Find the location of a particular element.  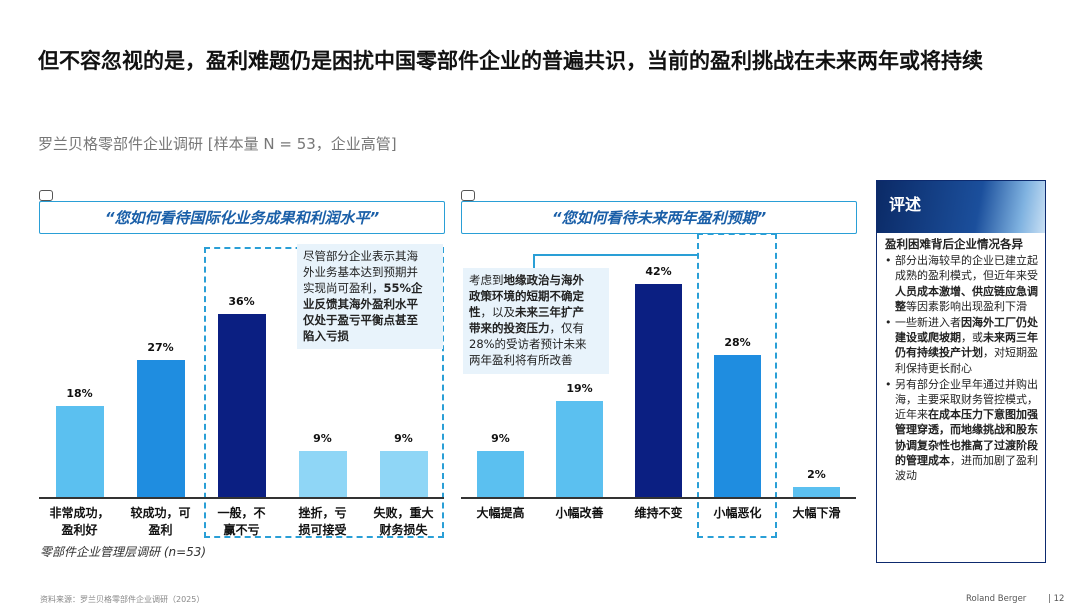

category-label-line: 较成功，可 is located at coordinates (160, 513).